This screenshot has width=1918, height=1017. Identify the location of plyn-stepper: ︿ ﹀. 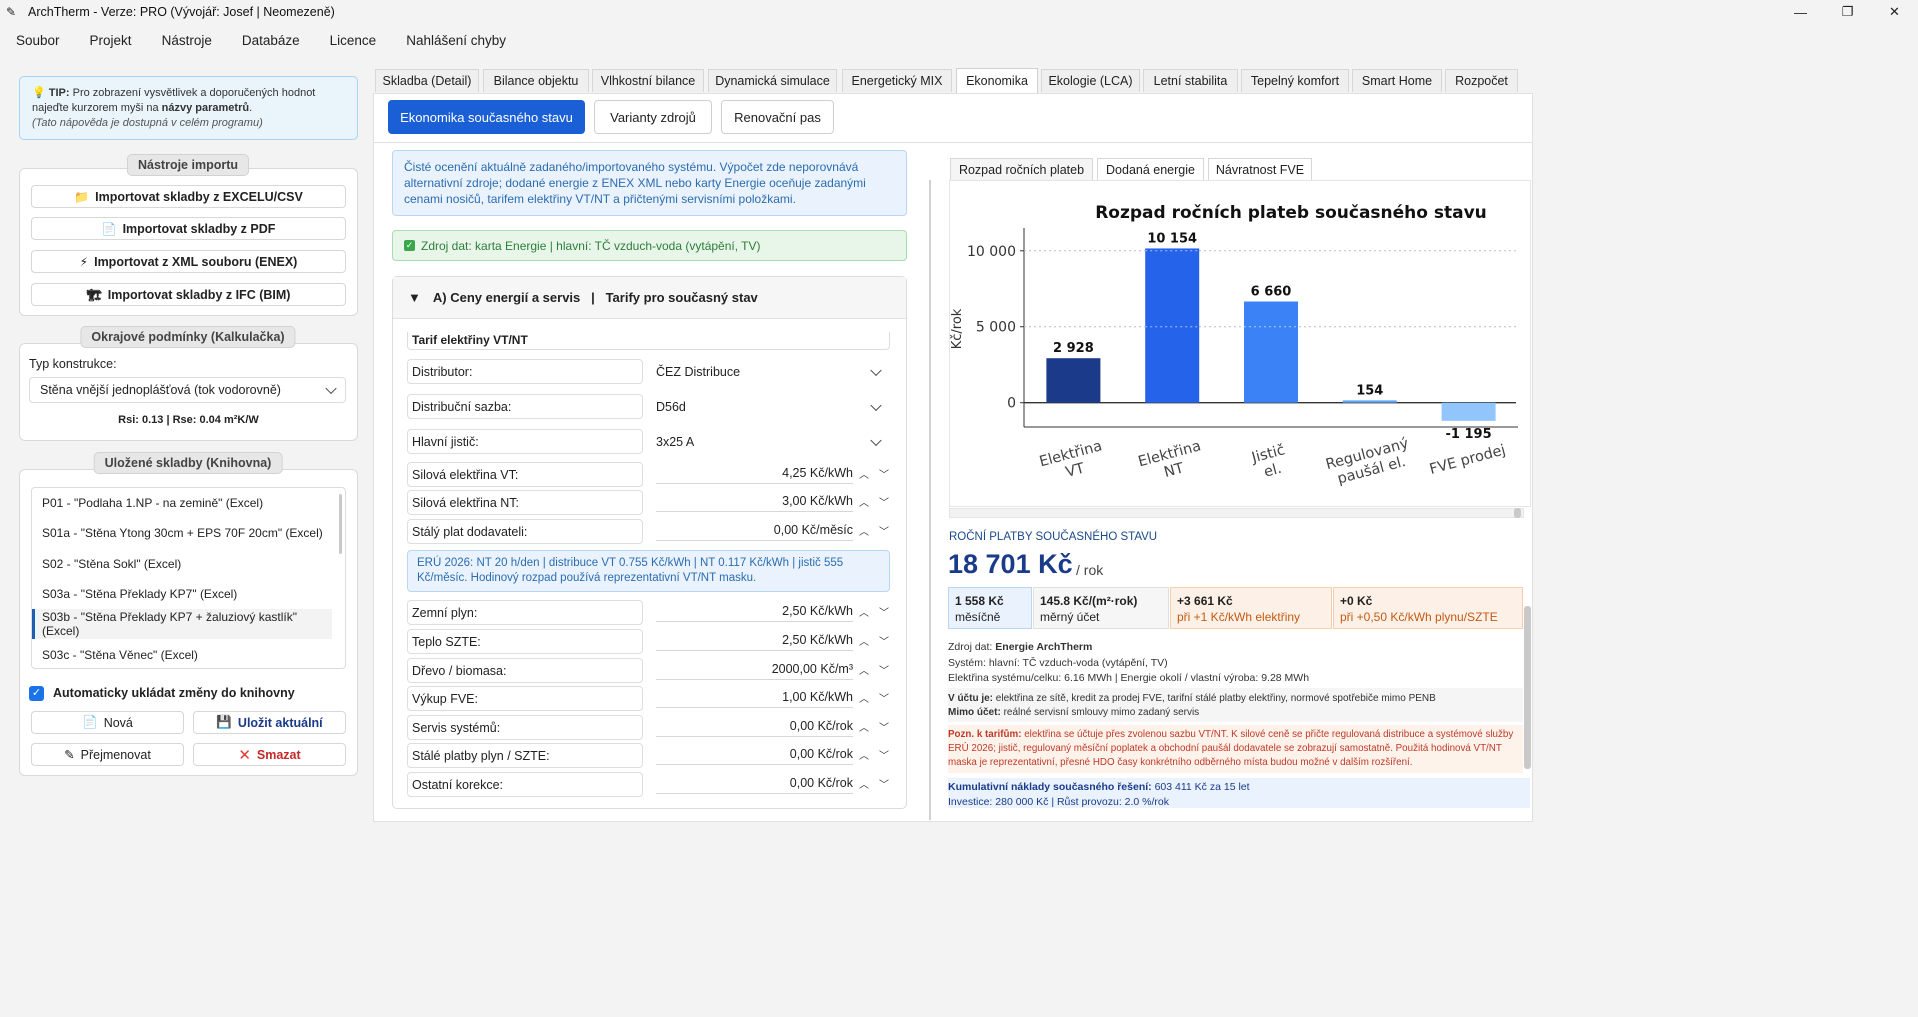
(874, 611).